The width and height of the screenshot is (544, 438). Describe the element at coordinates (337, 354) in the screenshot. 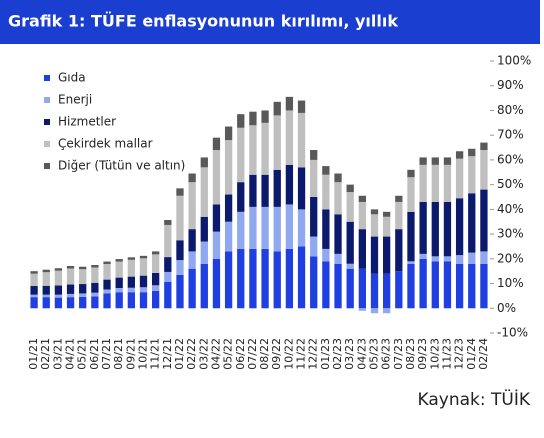

I see `x-tick-label: 02/23` at that location.